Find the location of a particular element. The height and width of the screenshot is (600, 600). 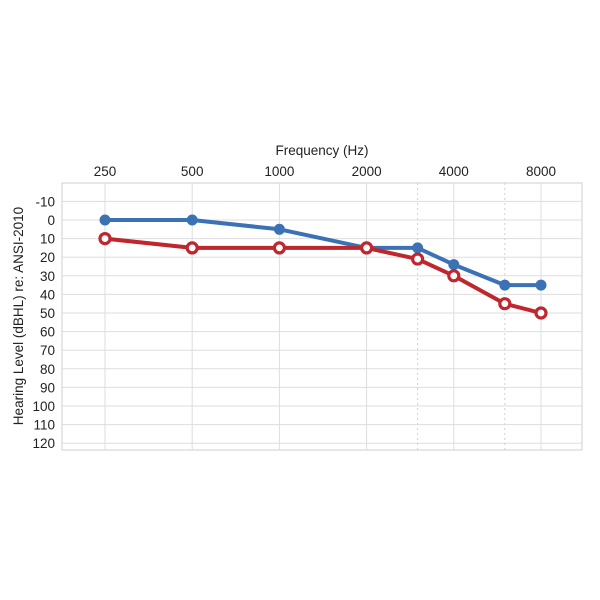

series-2-point-8000hz is located at coordinates (541, 313).